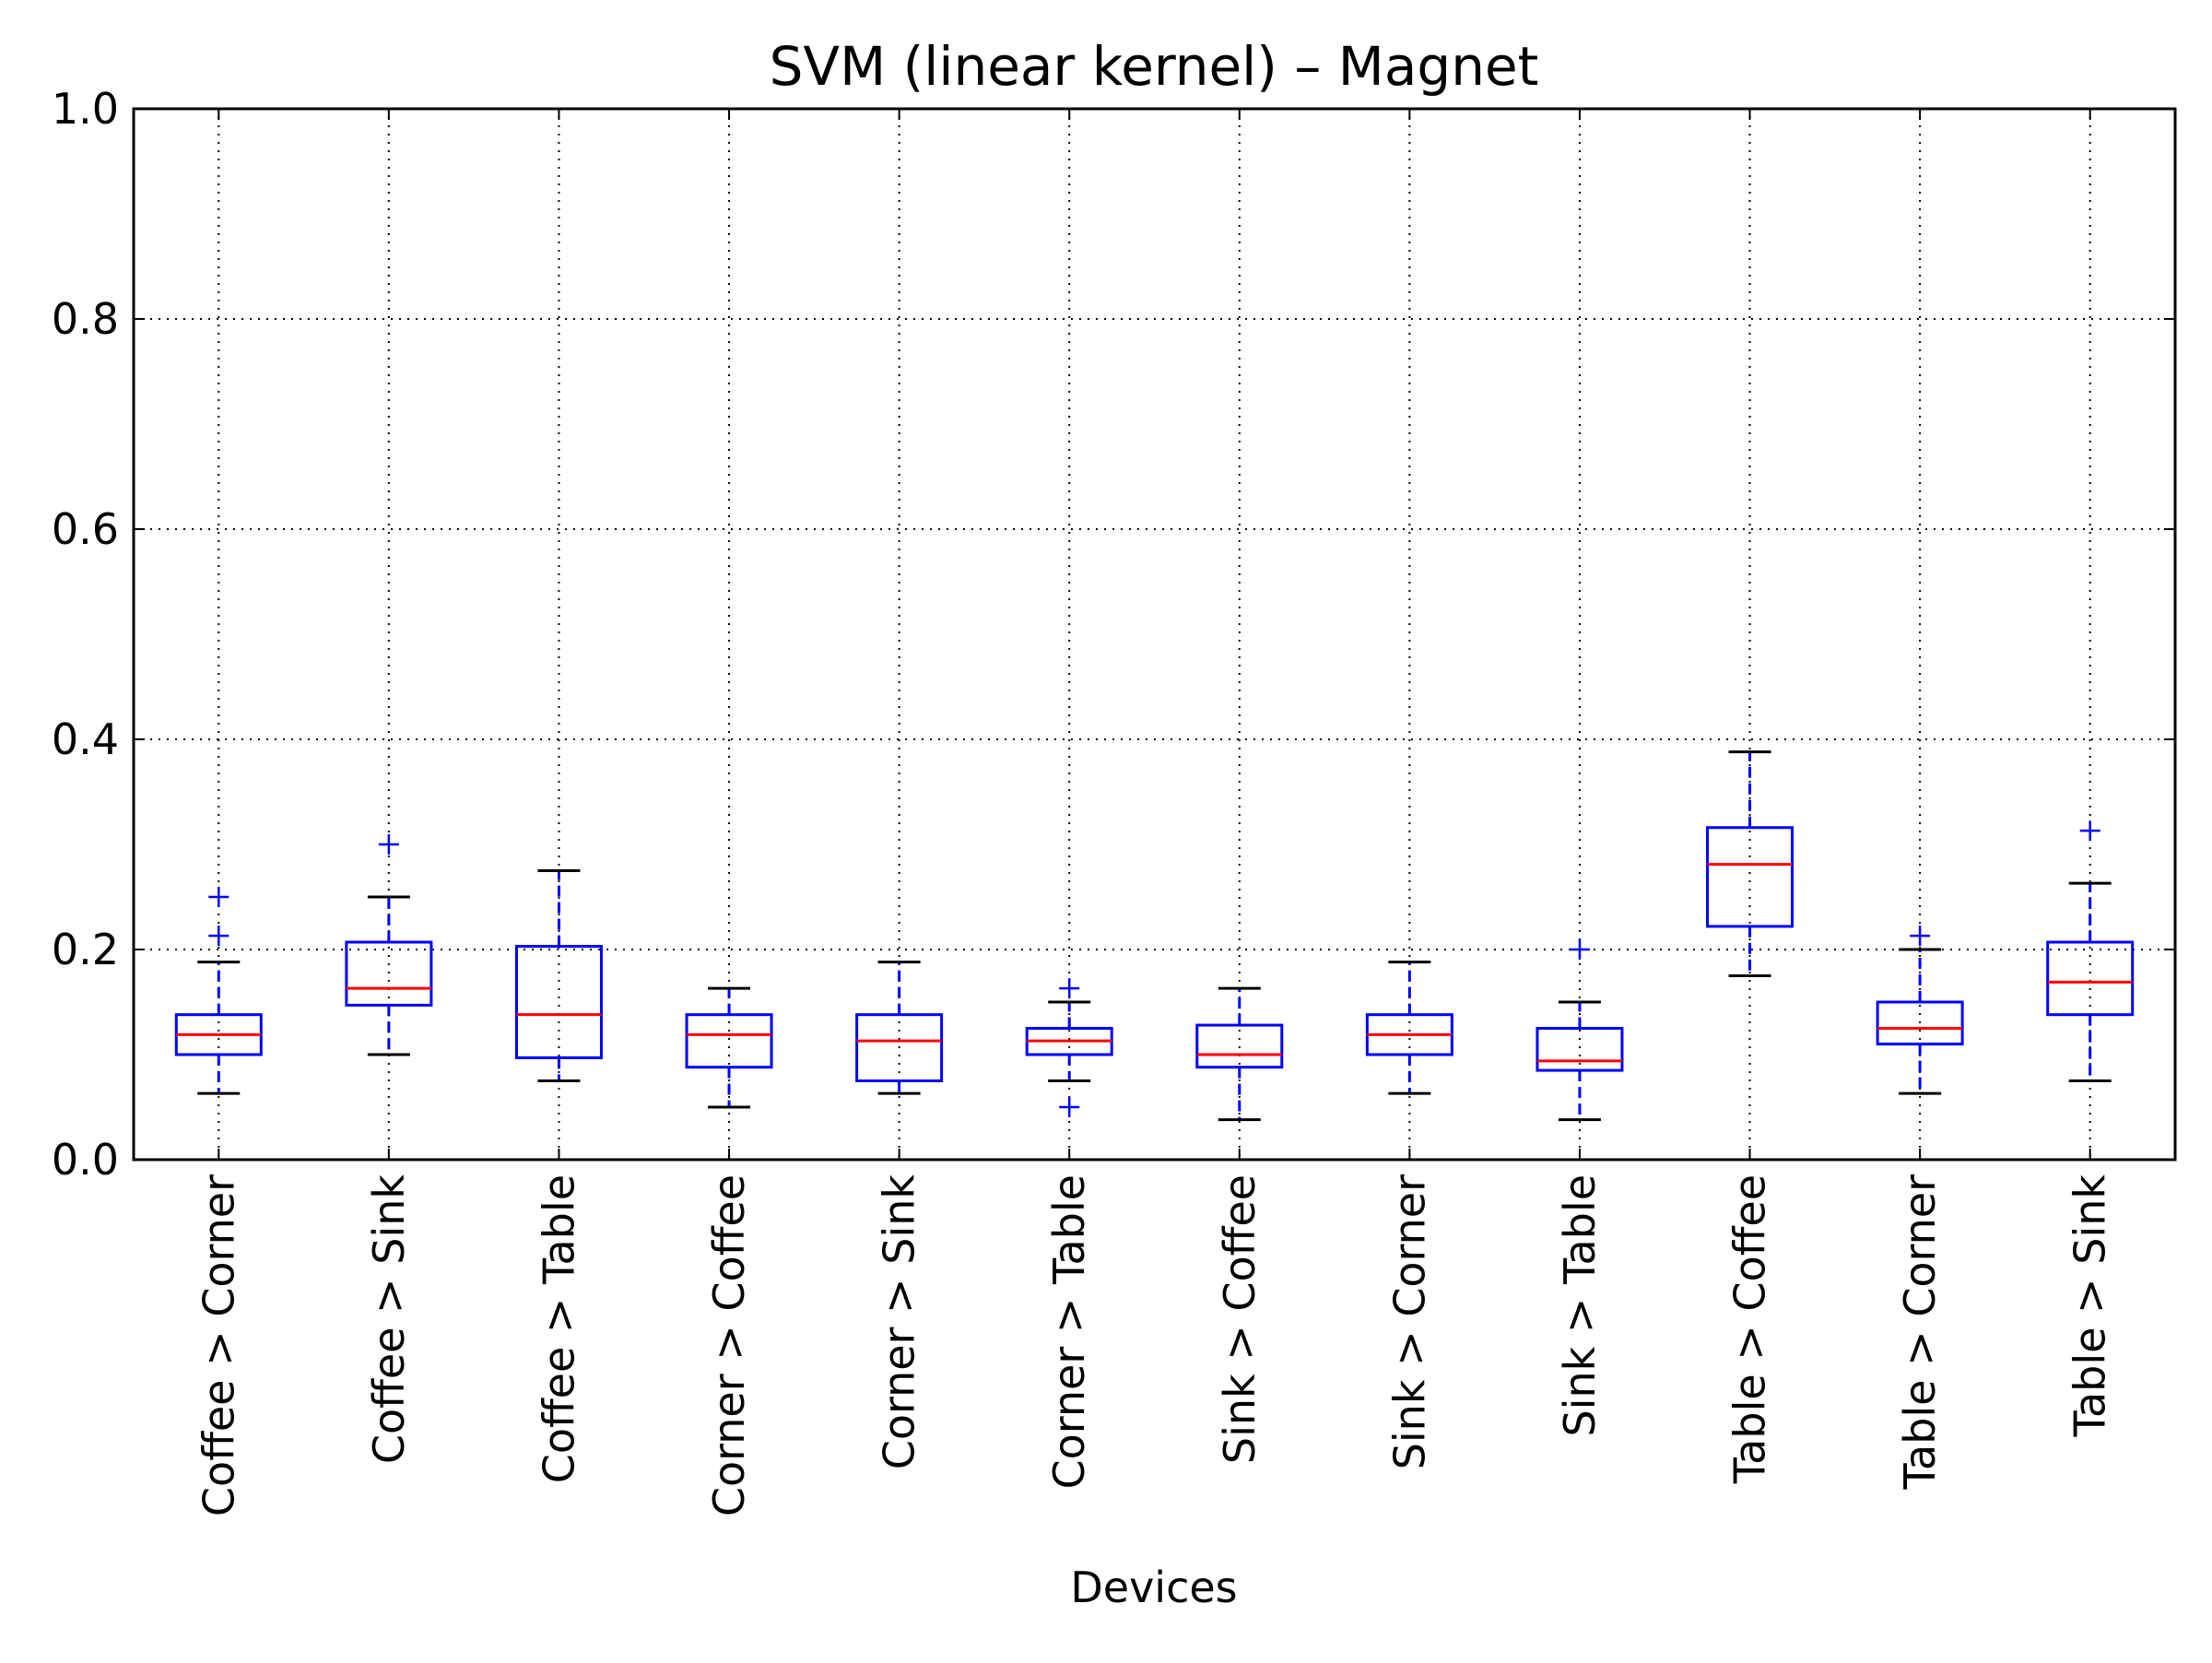  I want to click on x-tick-label: Coffee > Table, so click(558, 1328).